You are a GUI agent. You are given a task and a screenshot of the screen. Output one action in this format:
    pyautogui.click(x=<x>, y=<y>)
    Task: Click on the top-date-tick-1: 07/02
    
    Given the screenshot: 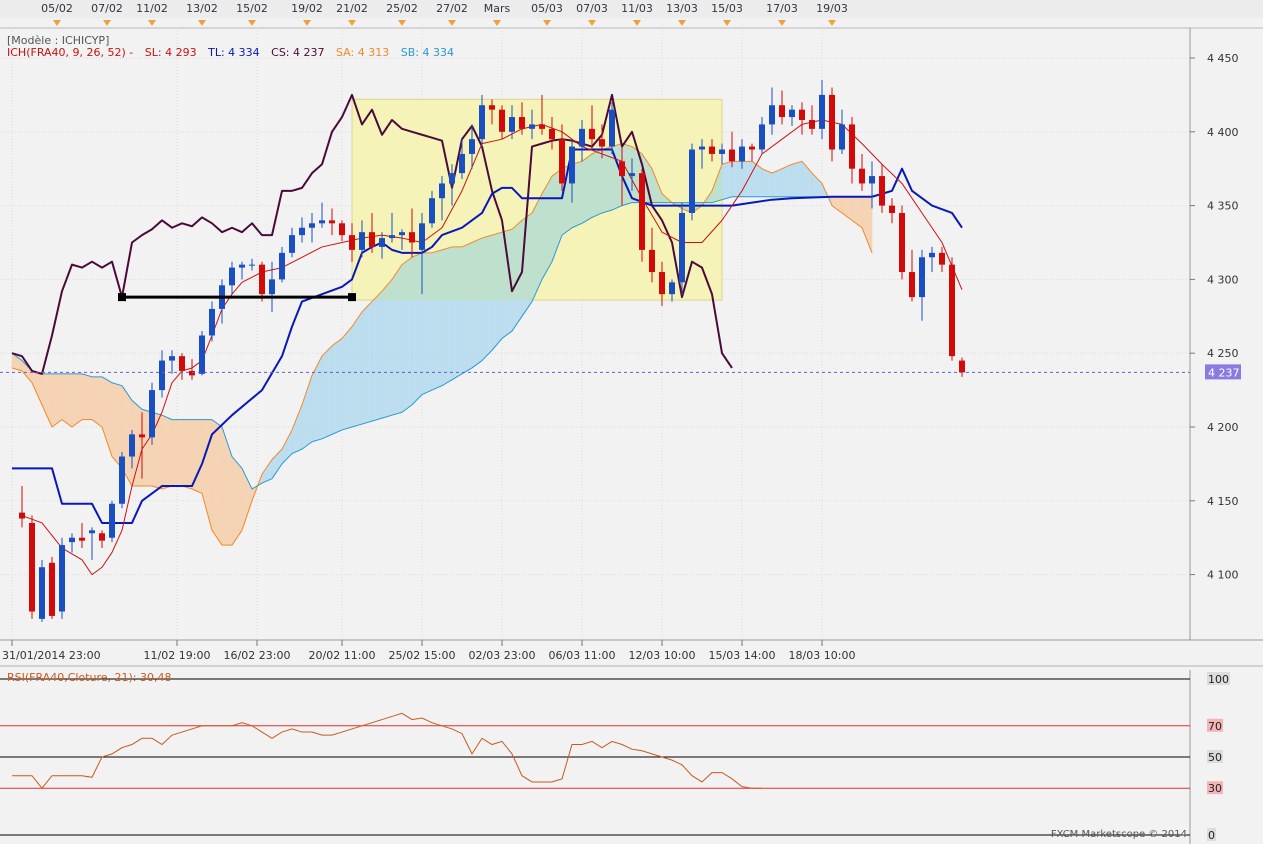 What is the action you would take?
    pyautogui.click(x=107, y=8)
    